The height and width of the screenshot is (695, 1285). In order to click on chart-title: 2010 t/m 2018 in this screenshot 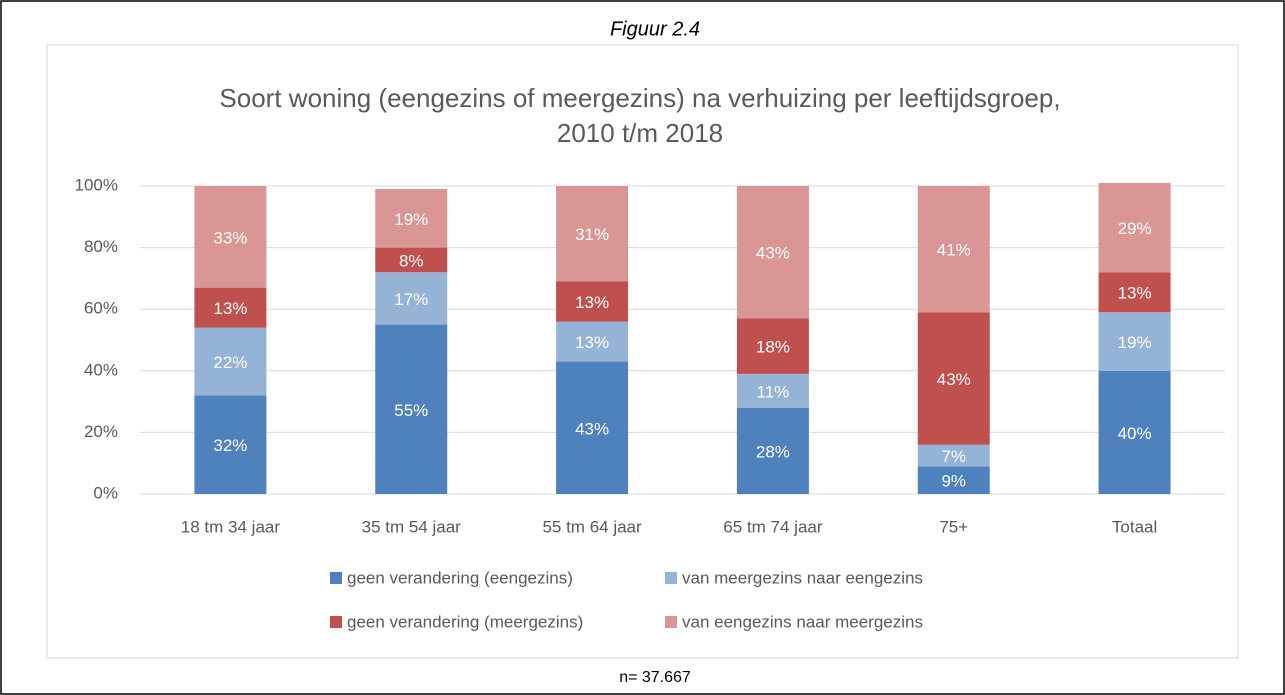, I will do `click(640, 133)`.